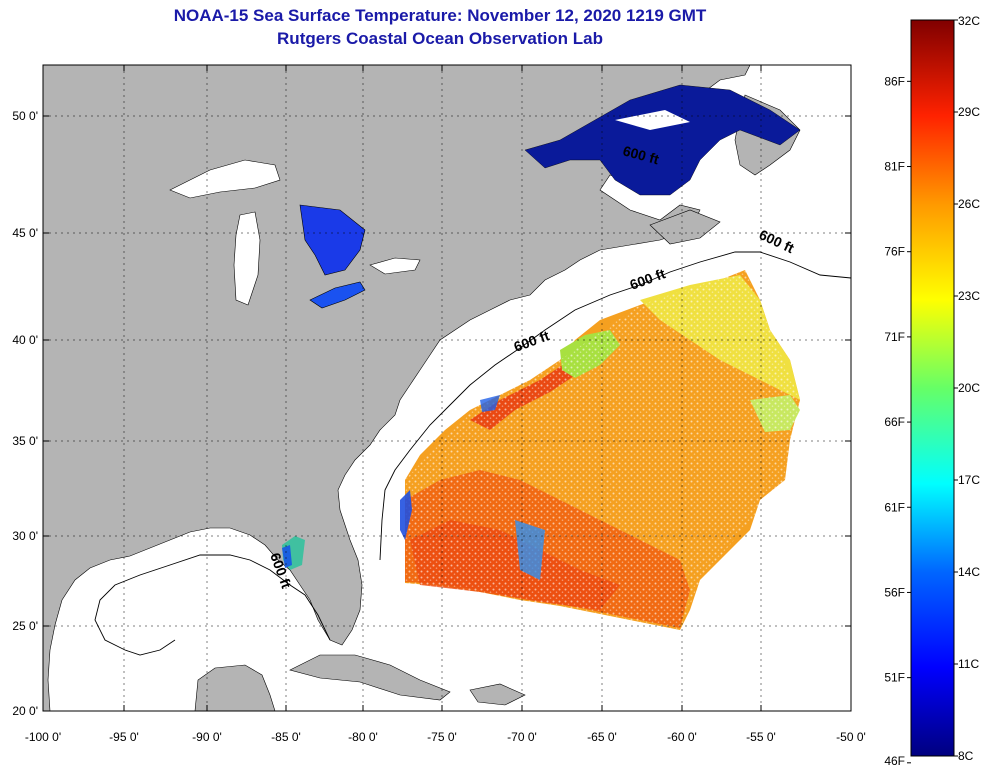 Image resolution: width=984 pixels, height=770 pixels. Describe the element at coordinates (25, 340) in the screenshot. I see `lat-label: 40 0'` at that location.